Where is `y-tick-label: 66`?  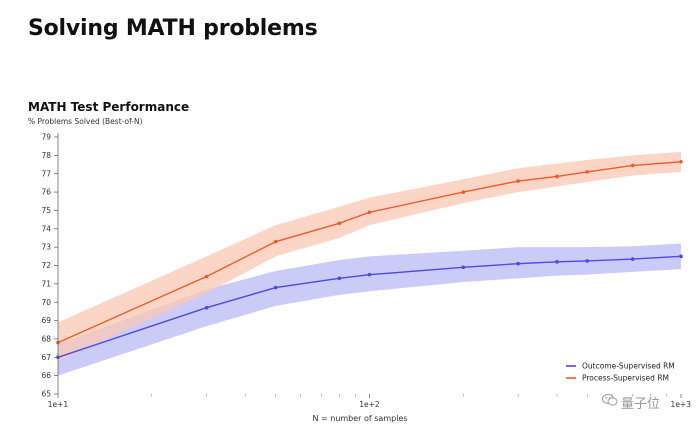 y-tick-label: 66 is located at coordinates (46, 375).